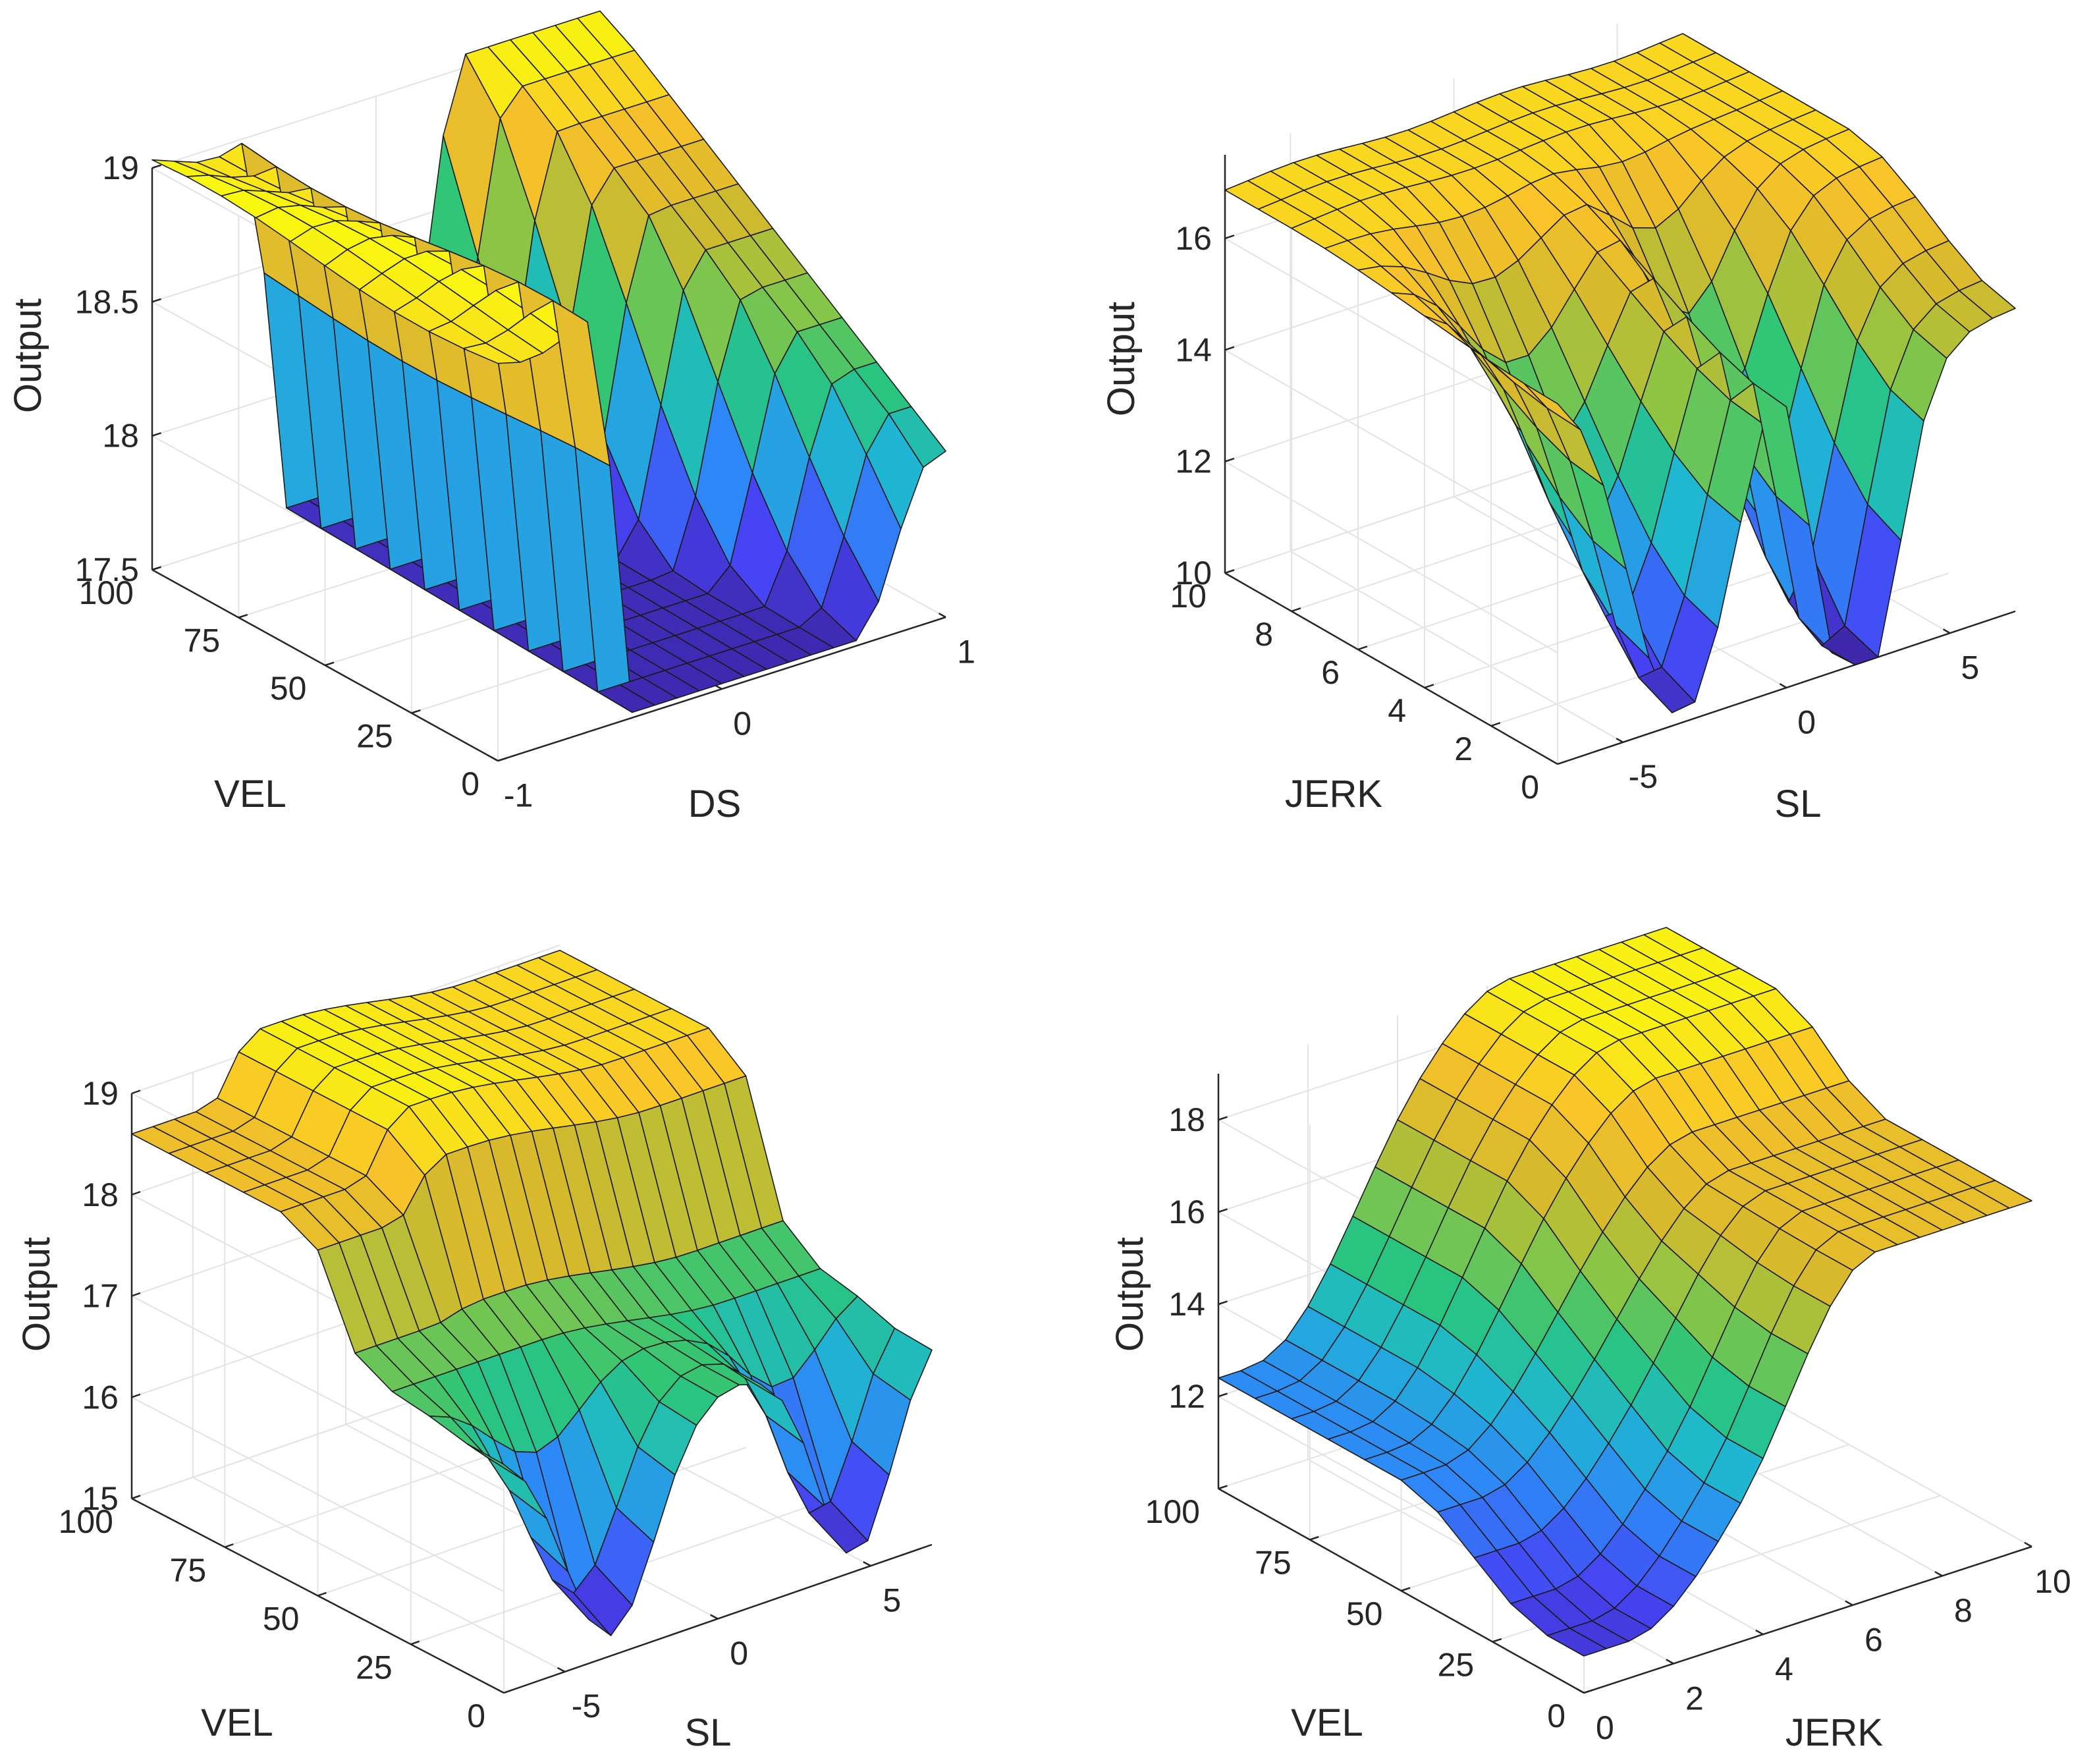 This screenshot has height=1764, width=2095. Describe the element at coordinates (1463, 749) in the screenshot. I see `y-tick-label: 2` at that location.